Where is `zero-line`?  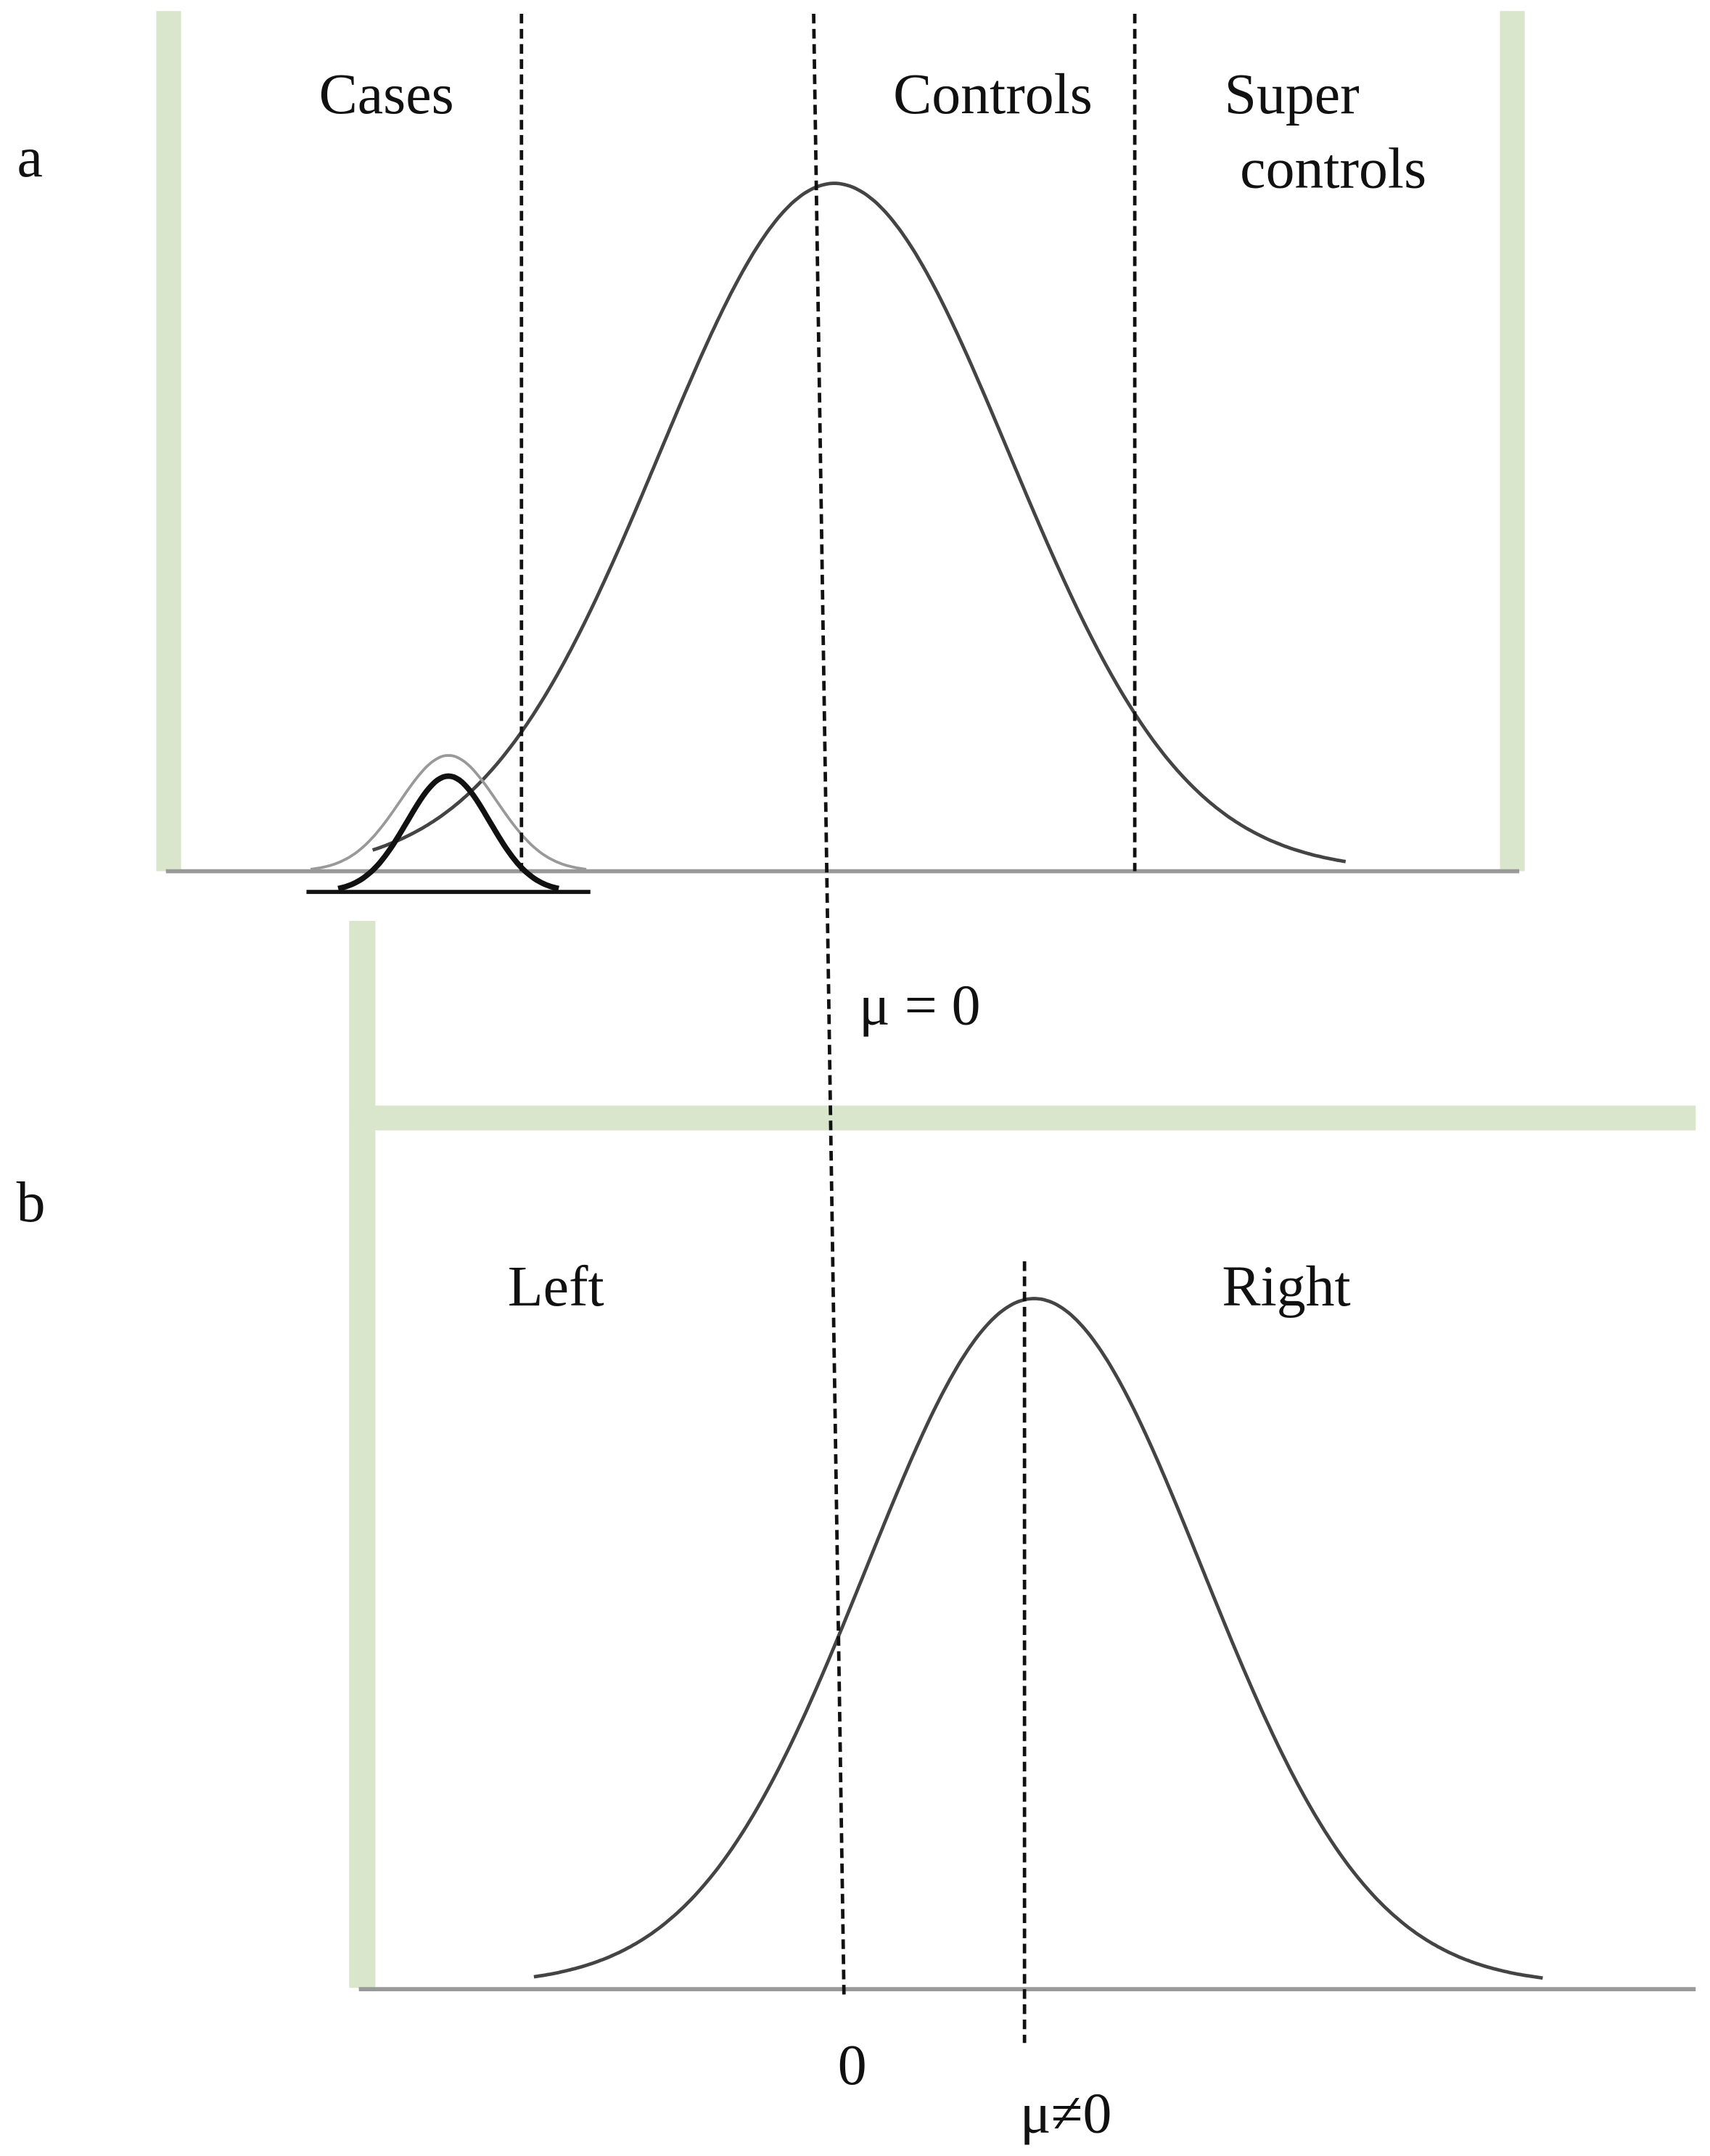 zero-line is located at coordinates (829, 1004).